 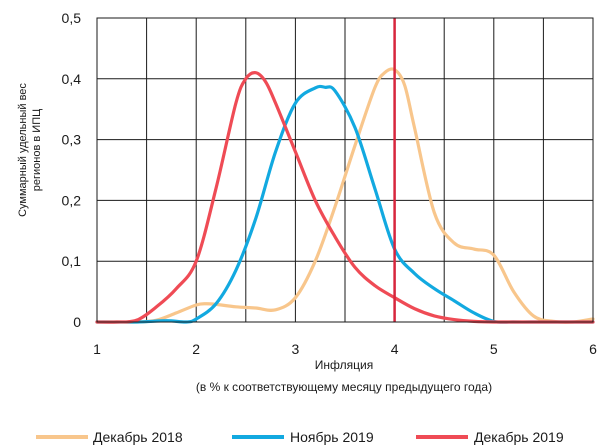 What do you see at coordinates (345, 349) in the screenshot?
I see `x-tick-labels: 1 2 3 4 5 6` at bounding box center [345, 349].